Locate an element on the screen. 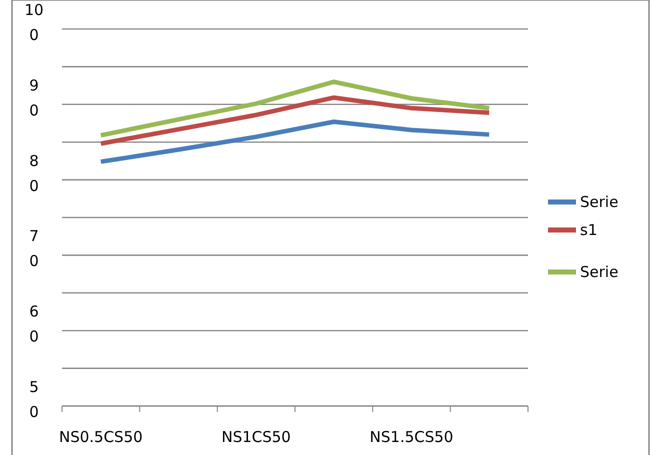  y-tick-label: 6 0 is located at coordinates (34, 324).